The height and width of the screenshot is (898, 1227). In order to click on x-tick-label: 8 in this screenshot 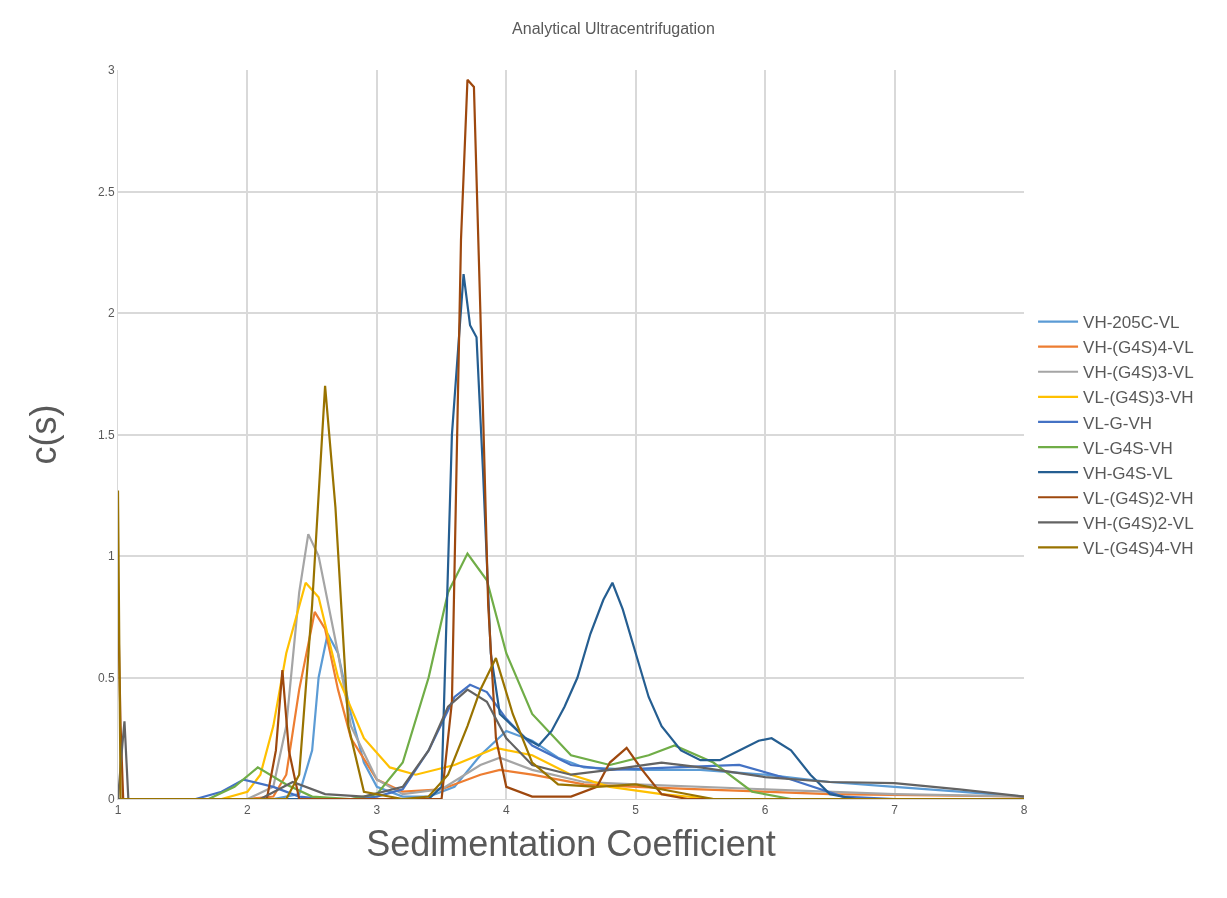, I will do `click(1024, 810)`.